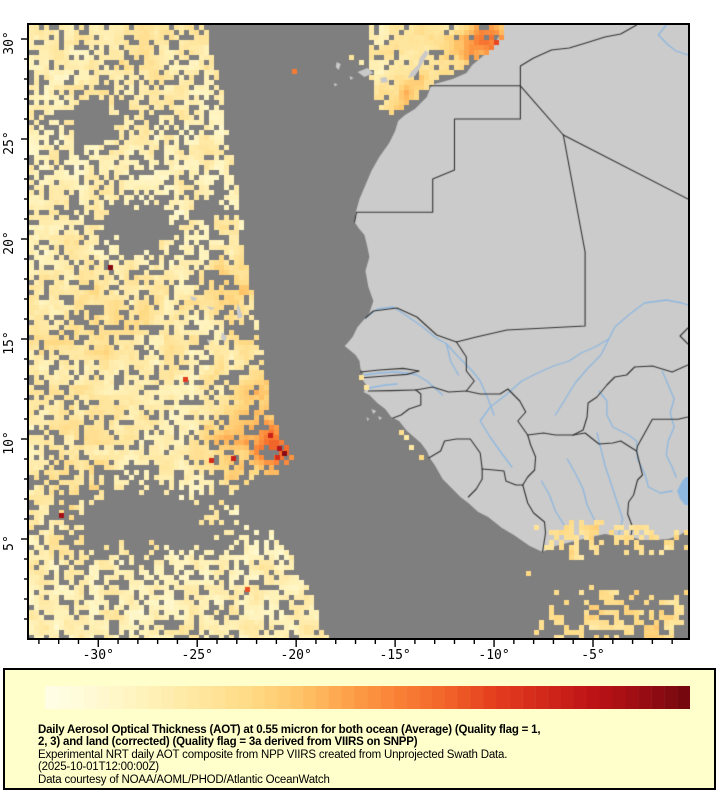 The width and height of the screenshot is (720, 800). Describe the element at coordinates (296, 655) in the screenshot. I see `x-axis-tick-label: -20°` at that location.